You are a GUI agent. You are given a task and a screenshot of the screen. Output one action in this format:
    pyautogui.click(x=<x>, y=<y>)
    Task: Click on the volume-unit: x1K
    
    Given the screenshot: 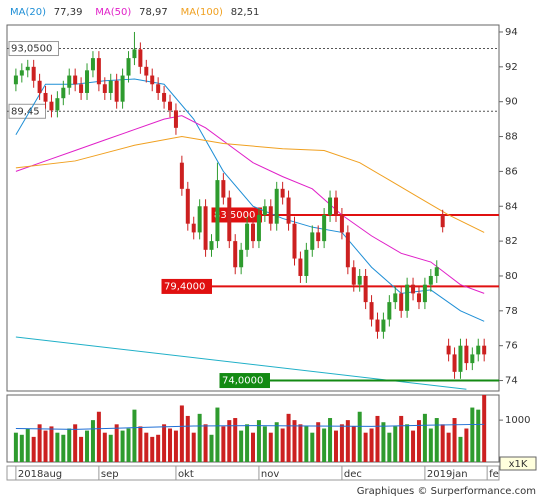 What is the action you would take?
    pyautogui.click(x=518, y=464)
    